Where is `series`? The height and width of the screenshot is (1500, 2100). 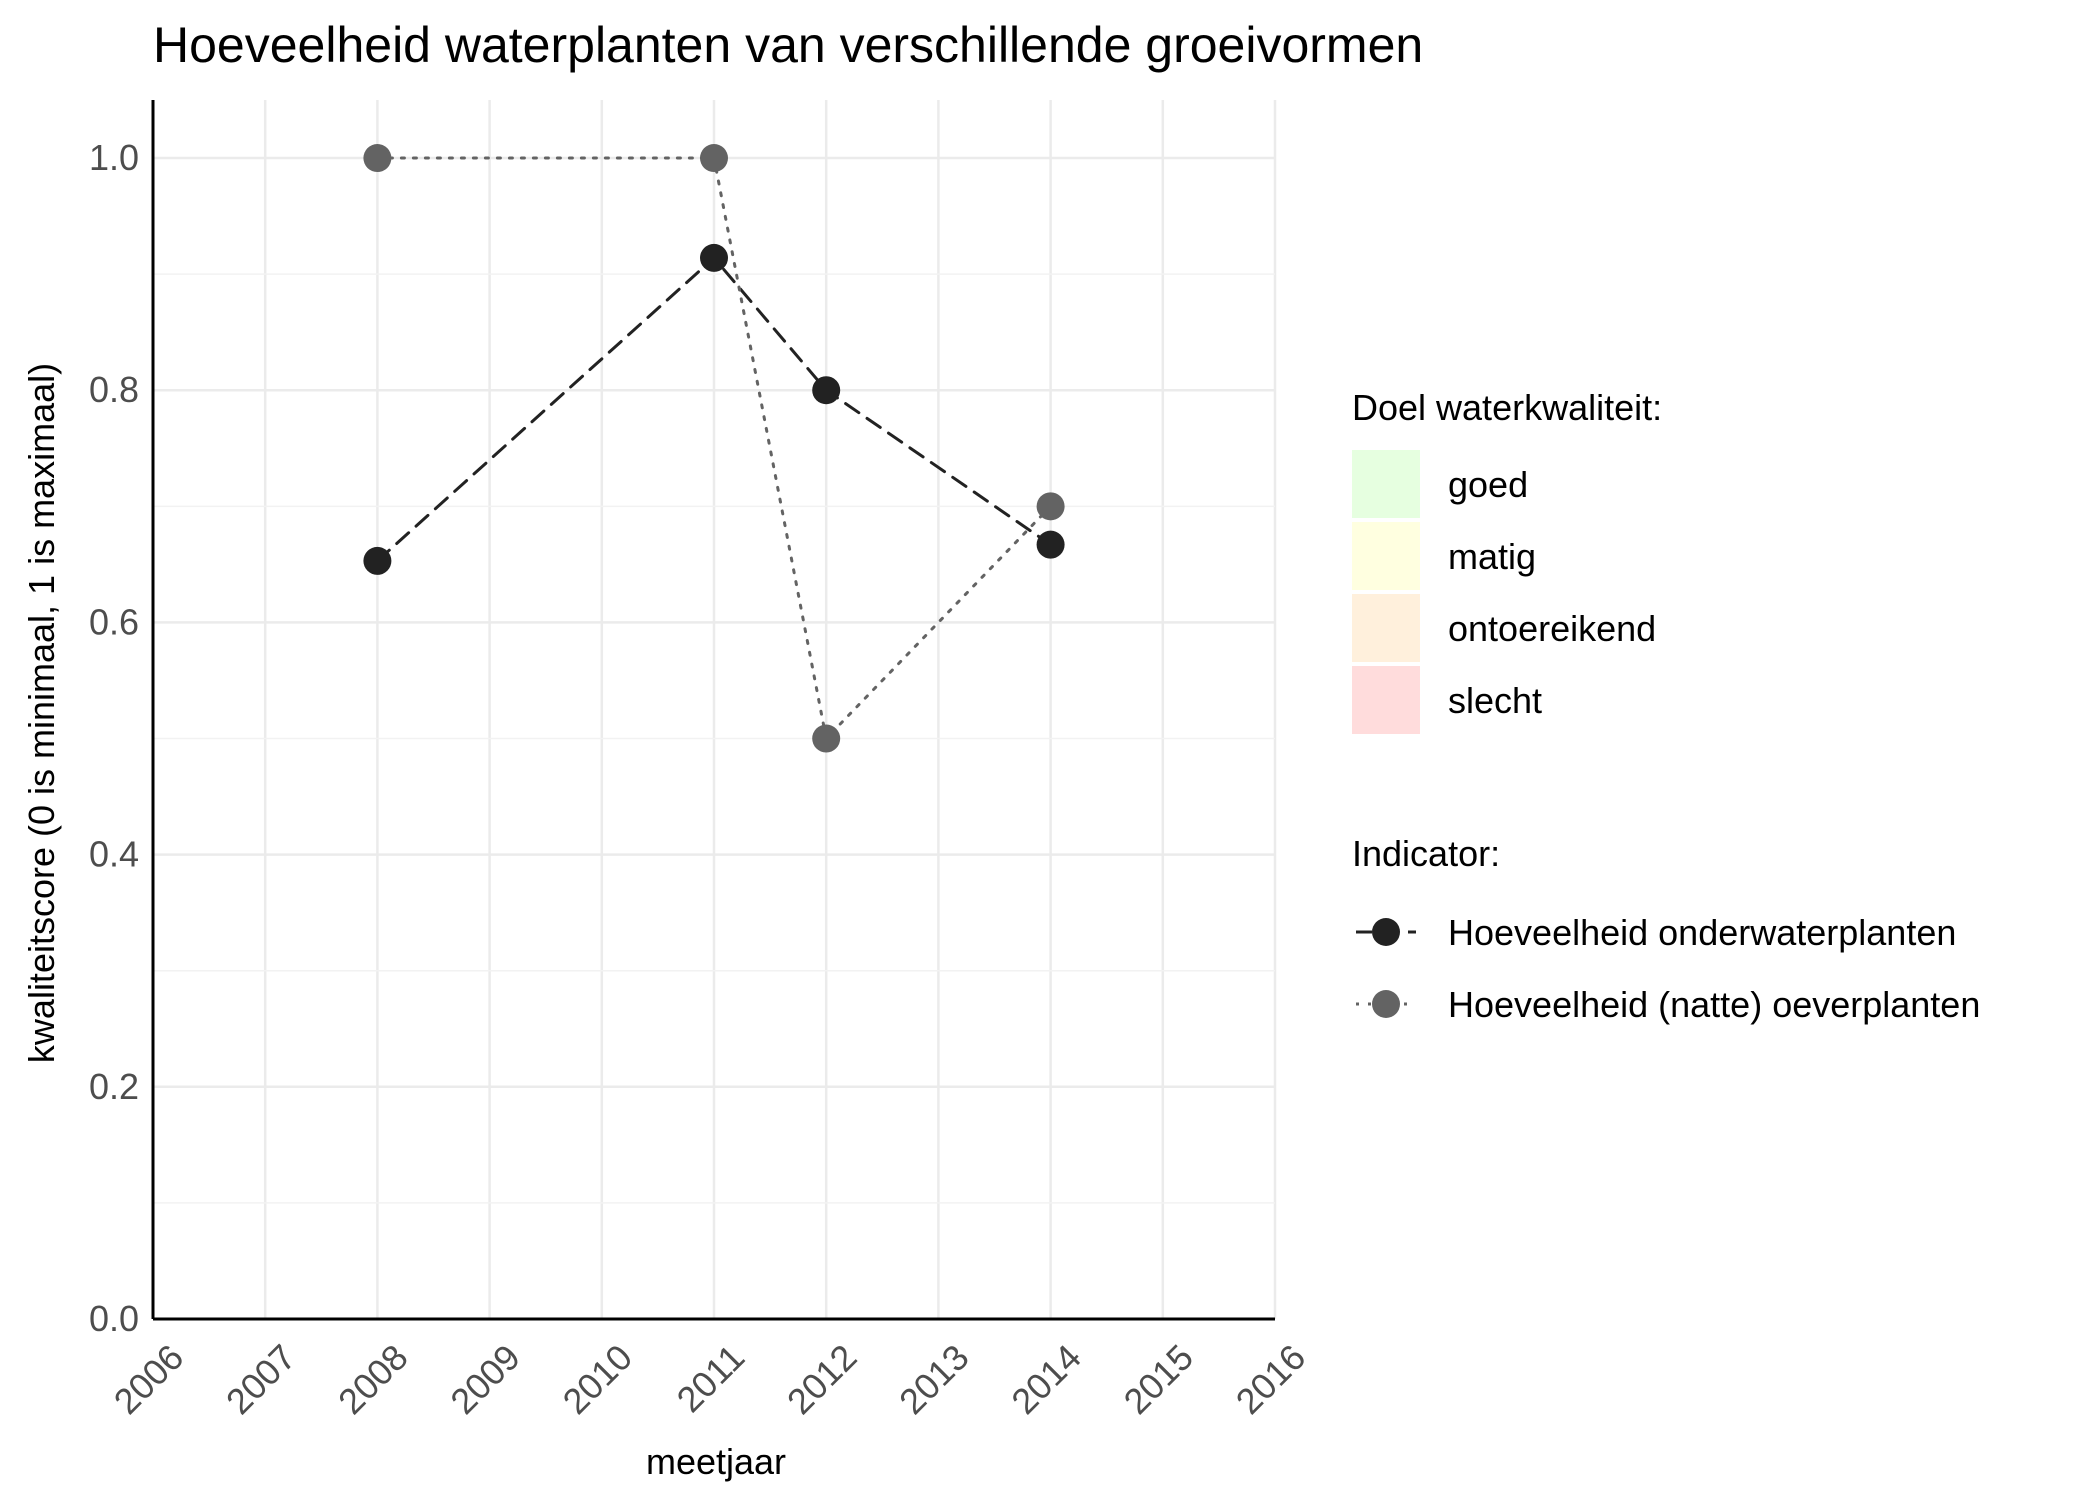
series is located at coordinates (714, 448).